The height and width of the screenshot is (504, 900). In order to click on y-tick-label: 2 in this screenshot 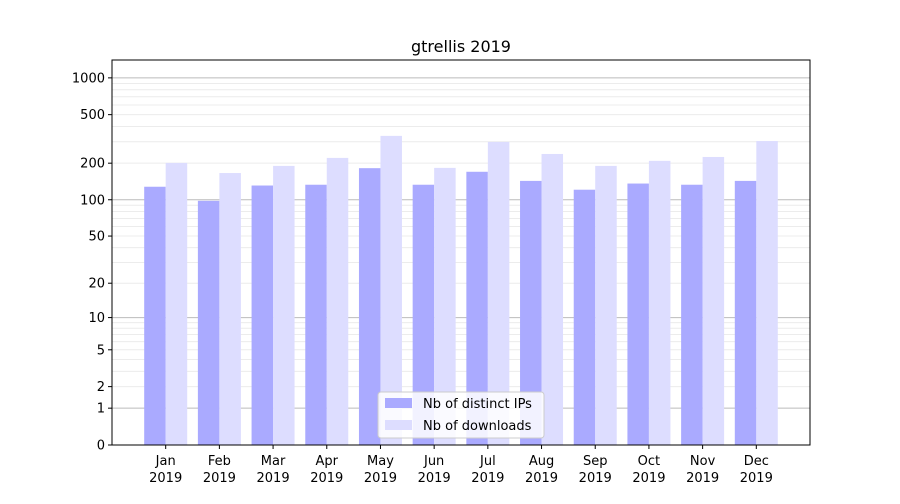, I will do `click(101, 387)`.